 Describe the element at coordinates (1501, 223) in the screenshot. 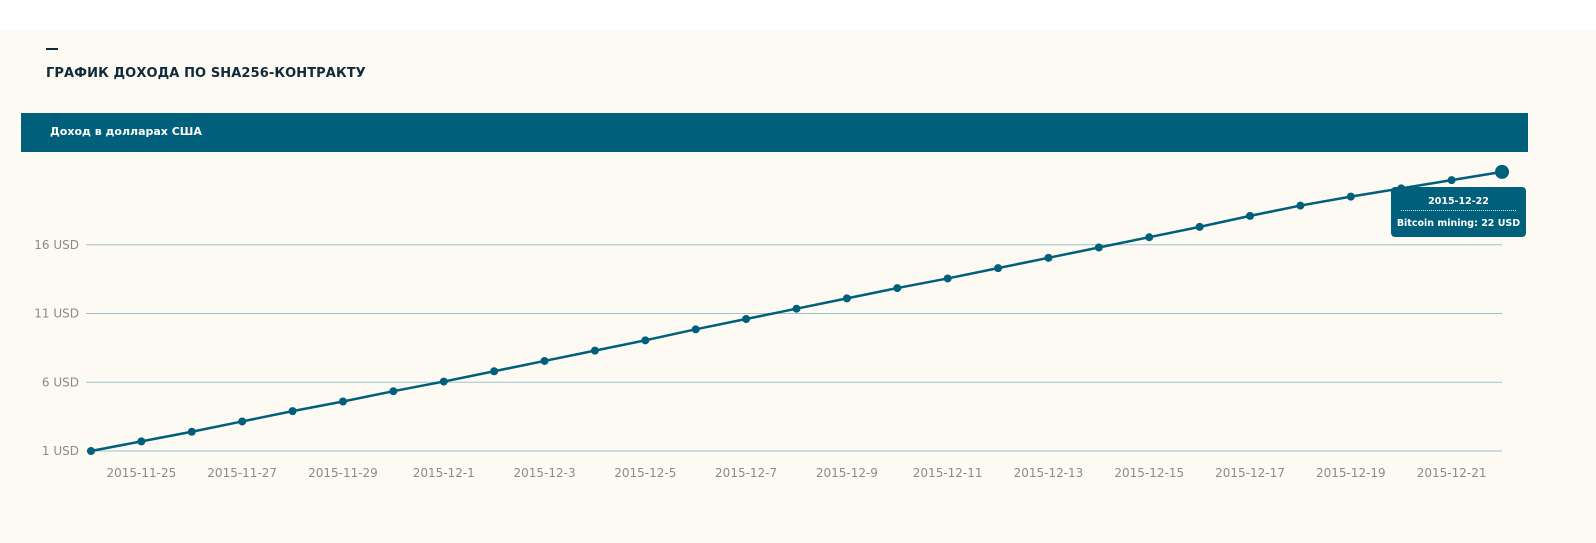

I see `tooltip-value-label: 22 USD` at that location.